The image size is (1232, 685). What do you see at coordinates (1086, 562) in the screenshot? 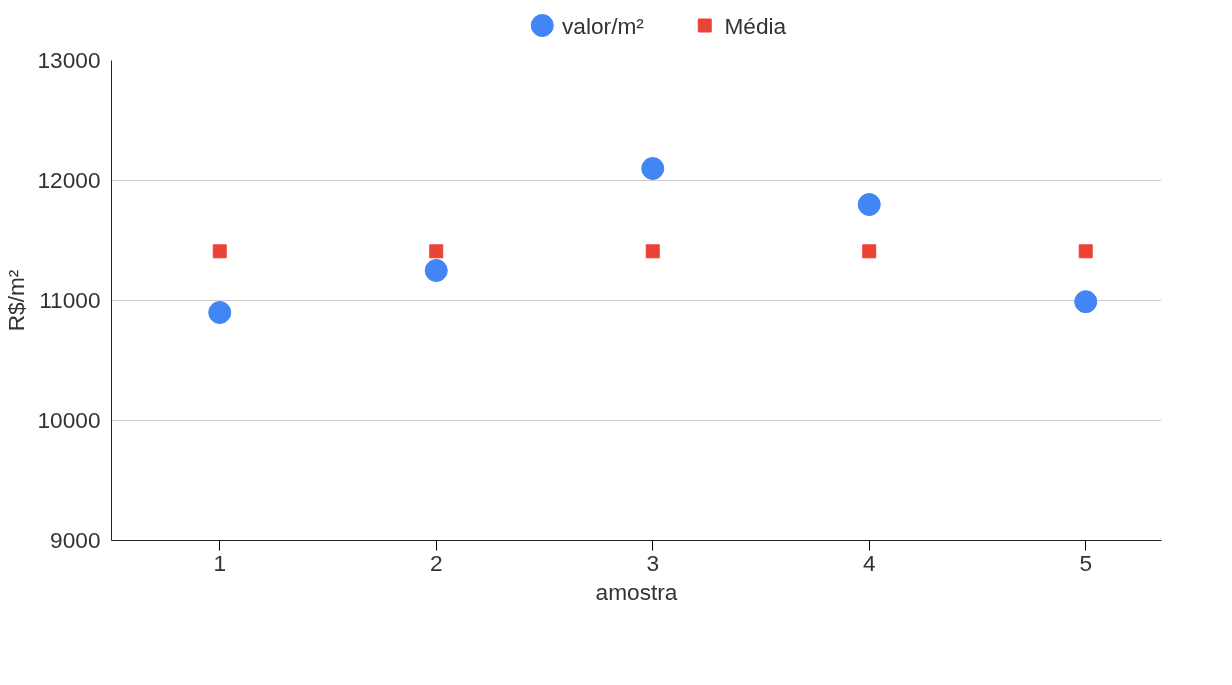
I see `x-tick-label: 5` at bounding box center [1086, 562].